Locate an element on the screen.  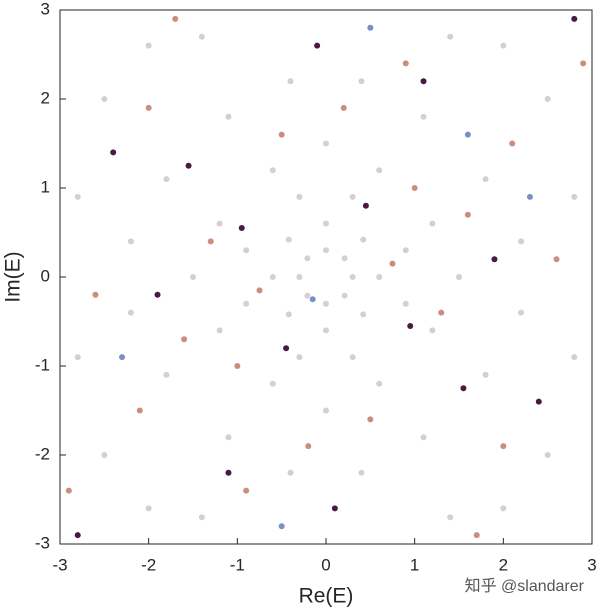
y-tick-label: -2 is located at coordinates (42, 453).